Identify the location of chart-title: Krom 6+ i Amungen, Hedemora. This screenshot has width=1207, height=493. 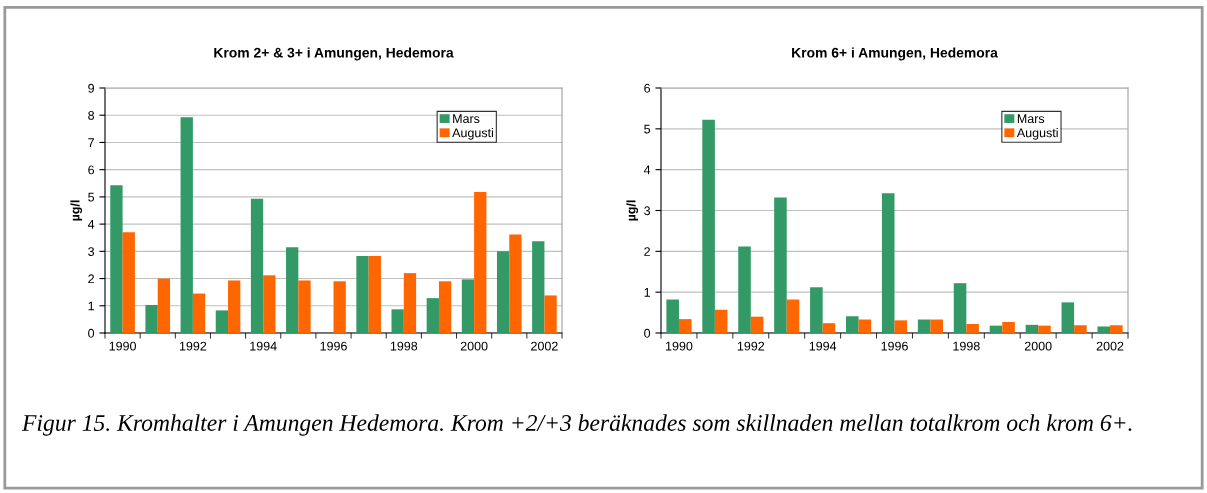
(895, 54).